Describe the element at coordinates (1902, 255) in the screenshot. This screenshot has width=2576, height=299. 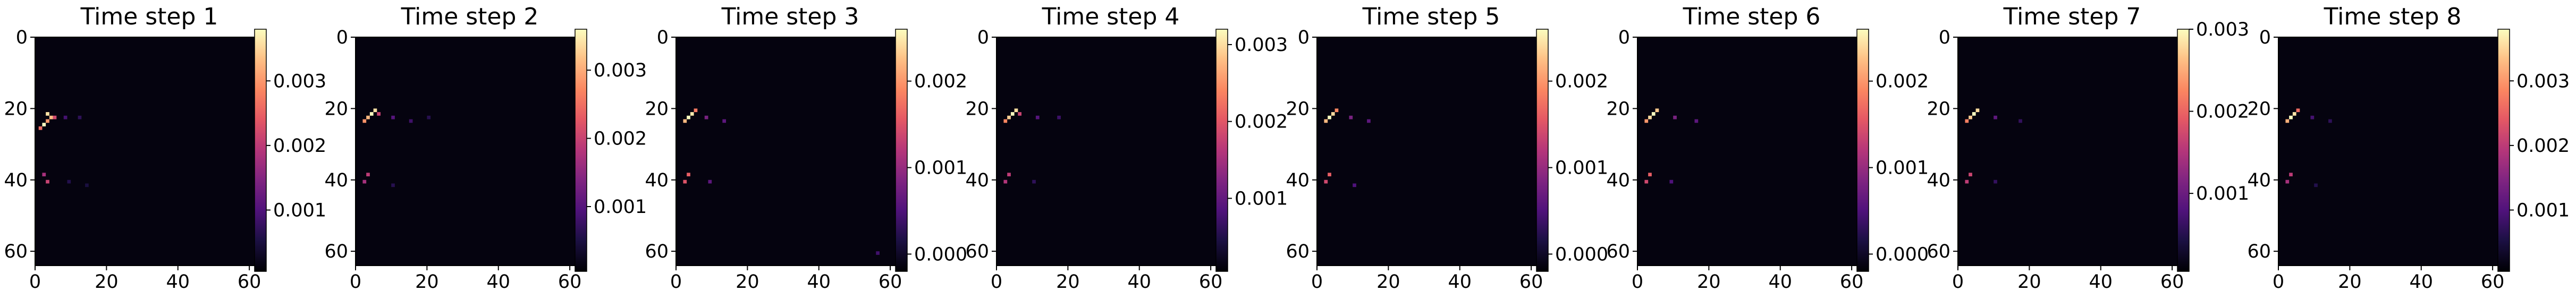
I see `colorbar-tick-label: 0.000` at that location.